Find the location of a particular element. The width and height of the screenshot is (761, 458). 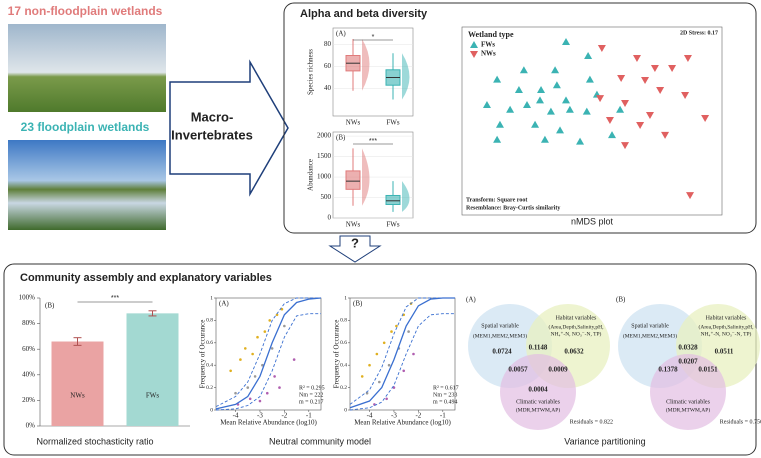

y-tick-label: 1000 is located at coordinates (324, 177).